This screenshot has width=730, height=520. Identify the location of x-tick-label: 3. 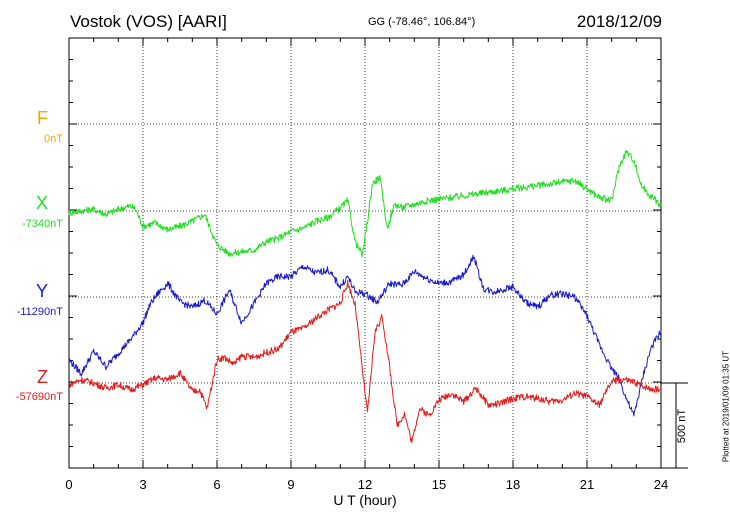
(142, 484).